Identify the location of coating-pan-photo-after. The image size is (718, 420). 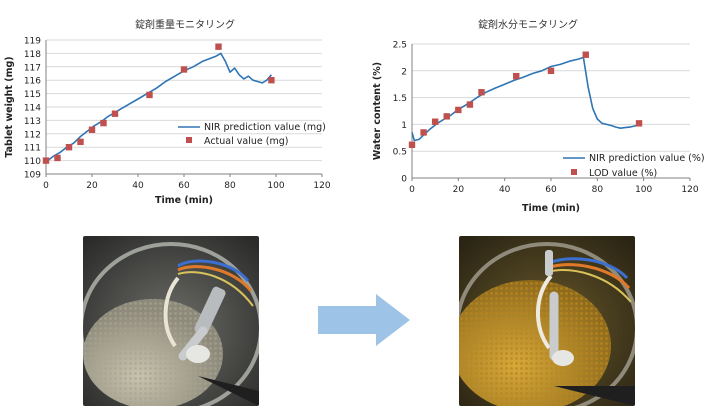
(547, 321).